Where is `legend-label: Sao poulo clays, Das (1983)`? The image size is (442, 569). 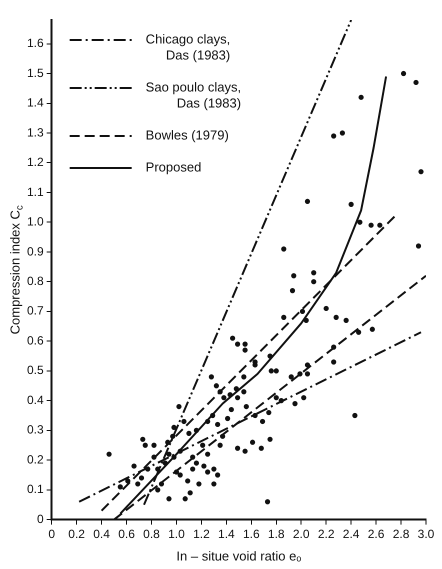 legend-label: Sao poulo clays, Das (1983) is located at coordinates (194, 95).